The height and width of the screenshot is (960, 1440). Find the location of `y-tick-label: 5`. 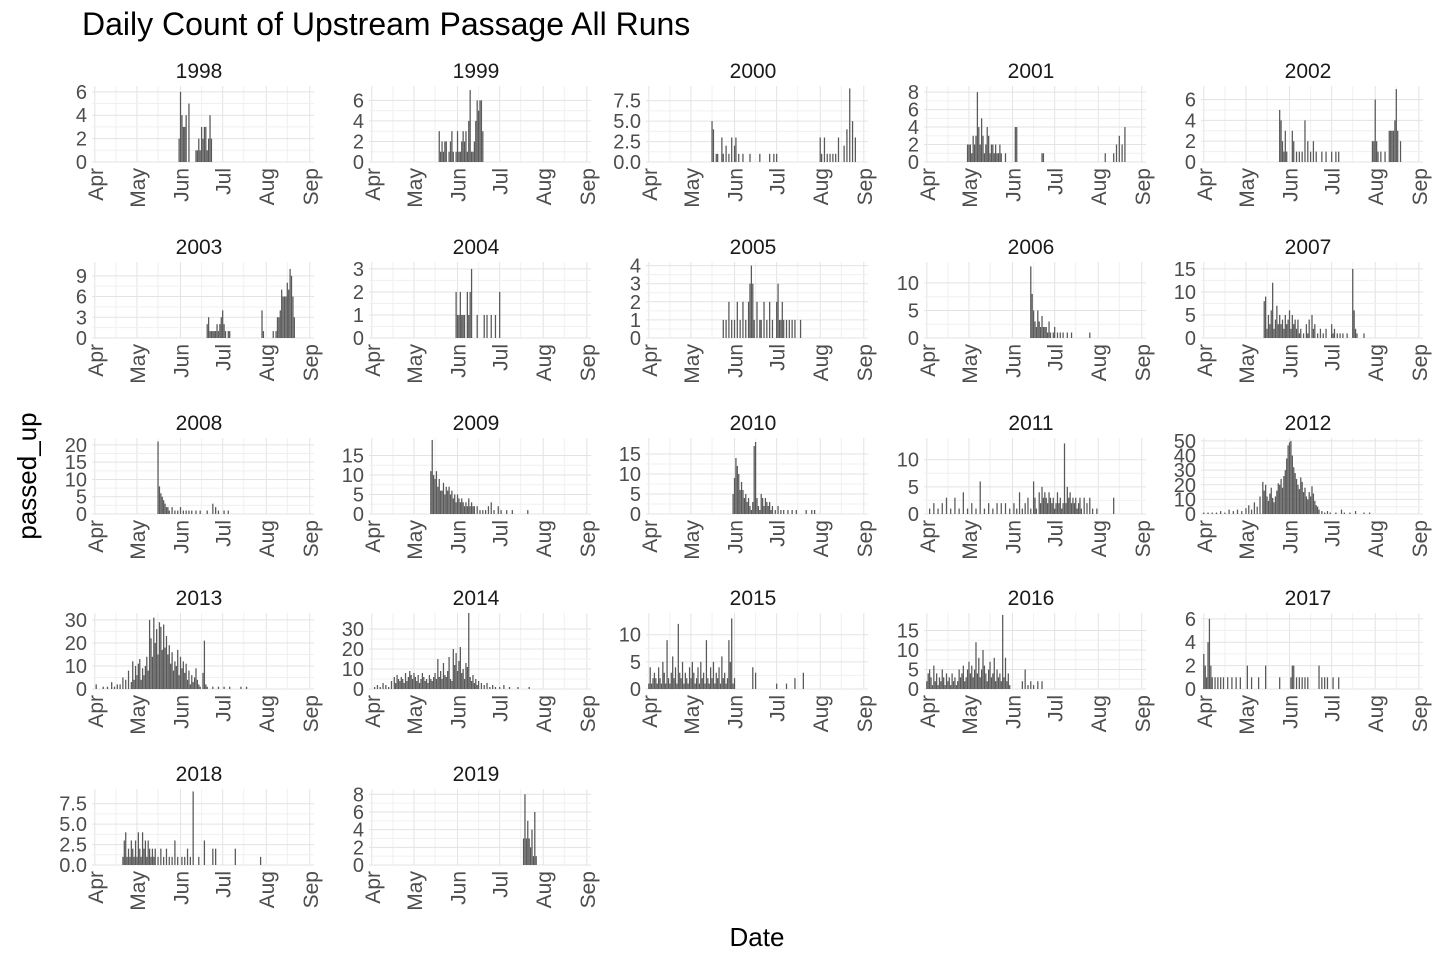

y-tick-label: 5 is located at coordinates (635, 663).